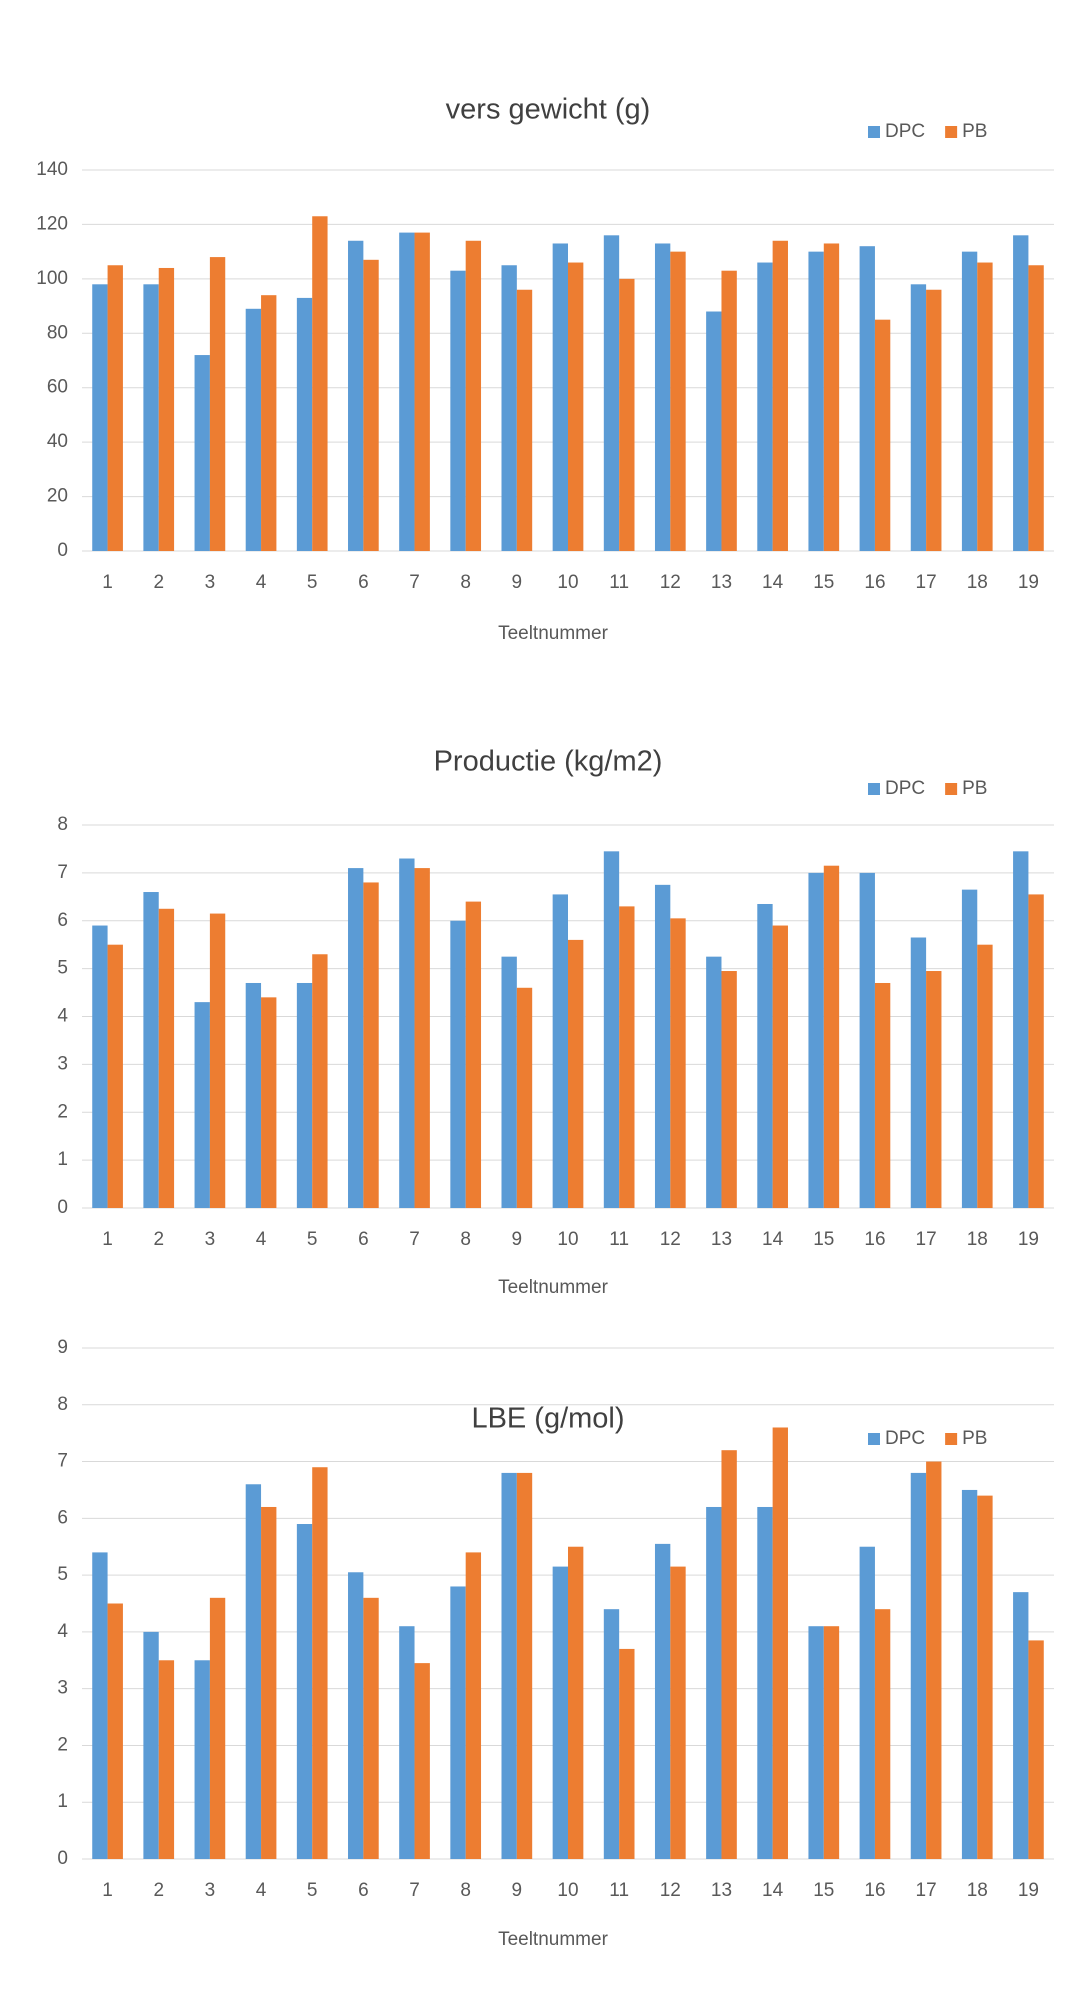 The height and width of the screenshot is (1995, 1089). Describe the element at coordinates (62, 1688) in the screenshot. I see `y-tick-label: 3` at that location.